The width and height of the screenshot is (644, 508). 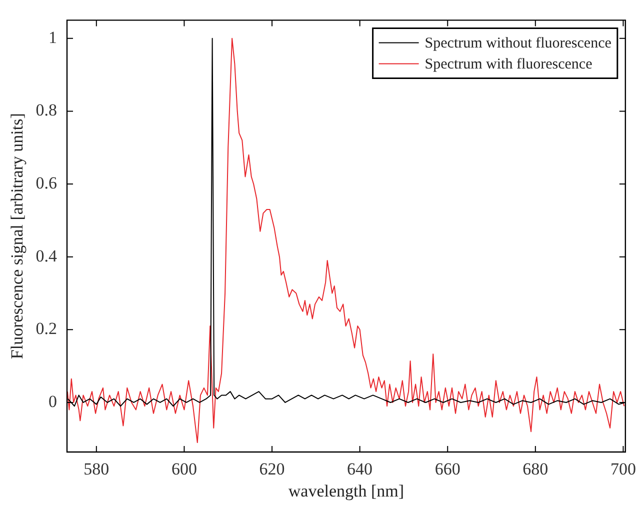 What do you see at coordinates (184, 469) in the screenshot?
I see `x-tick-label: 600` at bounding box center [184, 469].